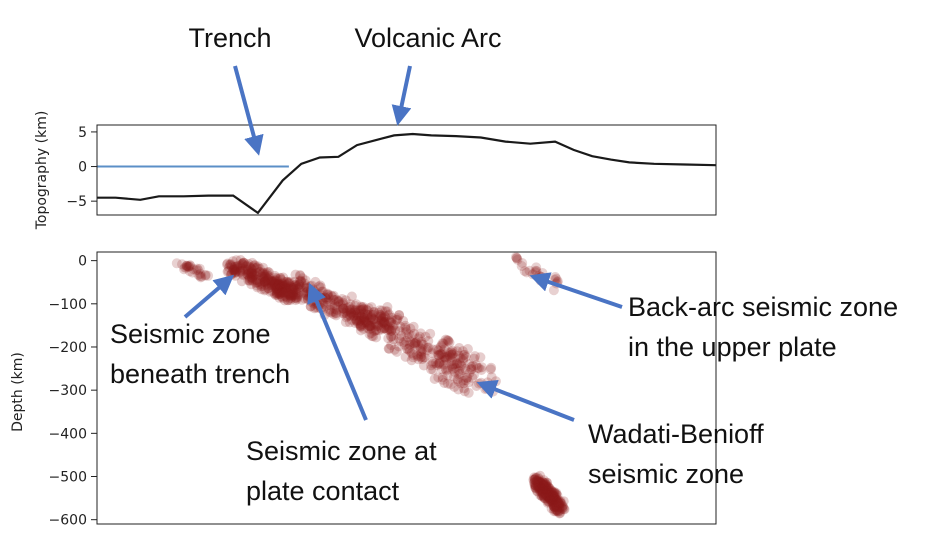 This screenshot has width=936, height=548. I want to click on plate-contact-label-line1: Seismic zone at, so click(341, 451).